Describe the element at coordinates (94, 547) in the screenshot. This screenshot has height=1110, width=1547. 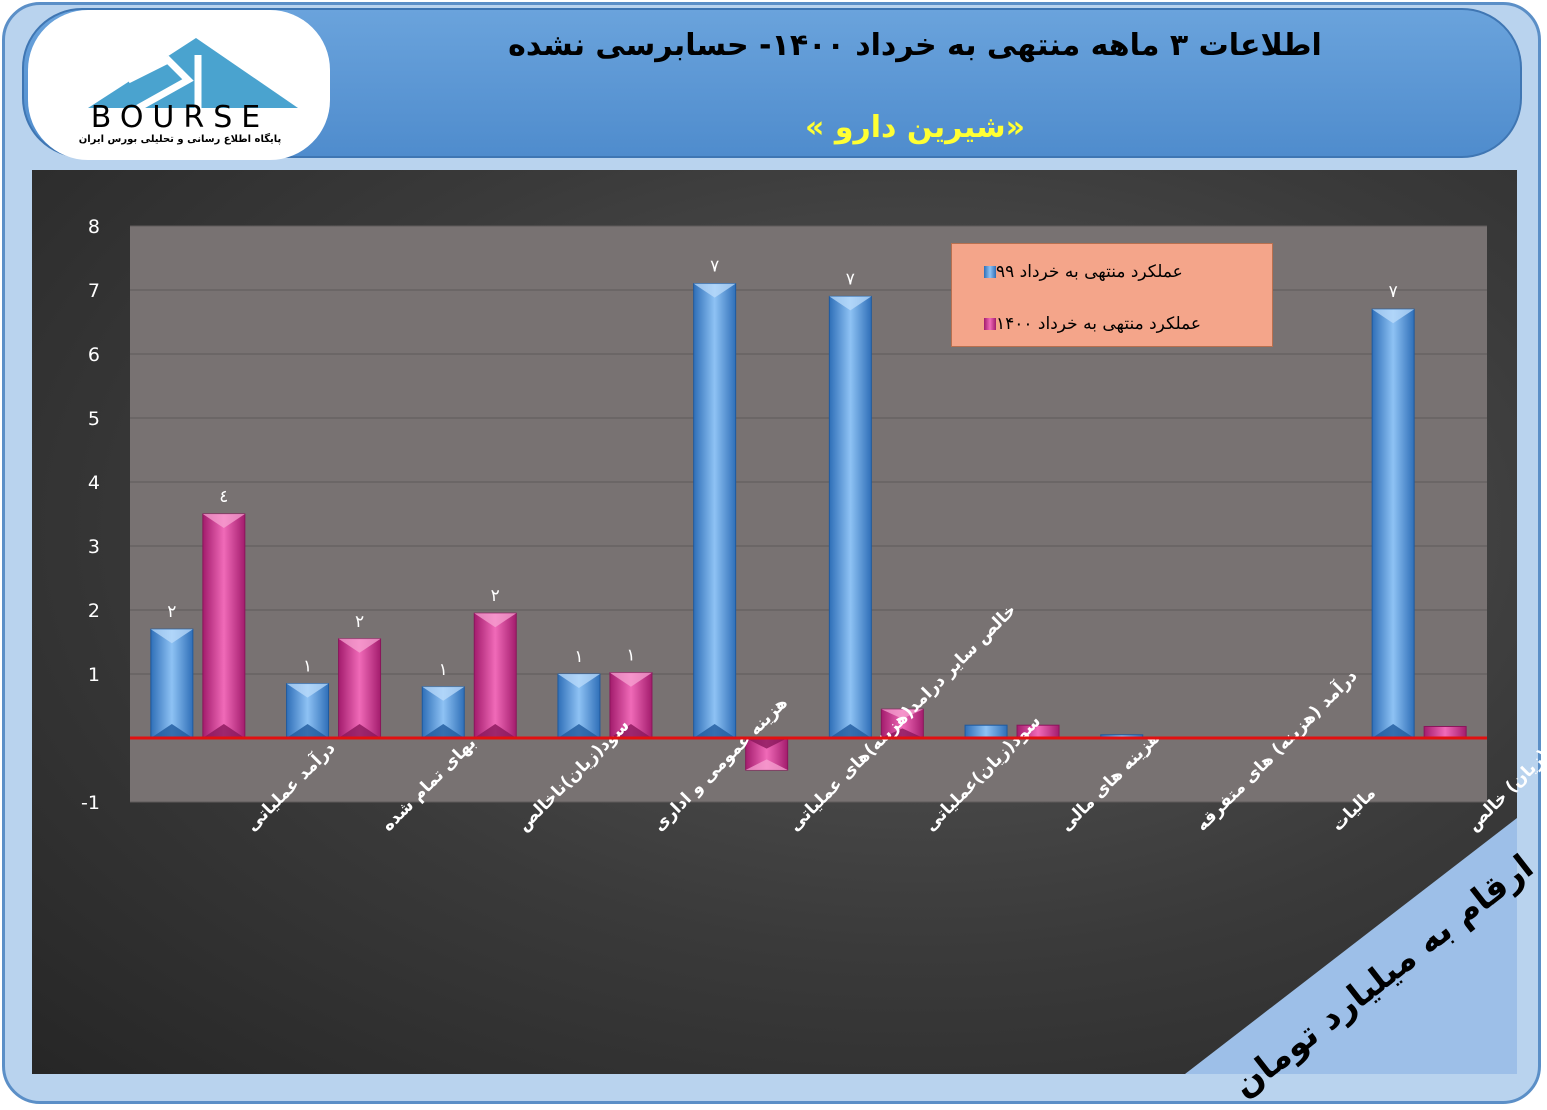
I see `y-tick-label: 3` at that location.